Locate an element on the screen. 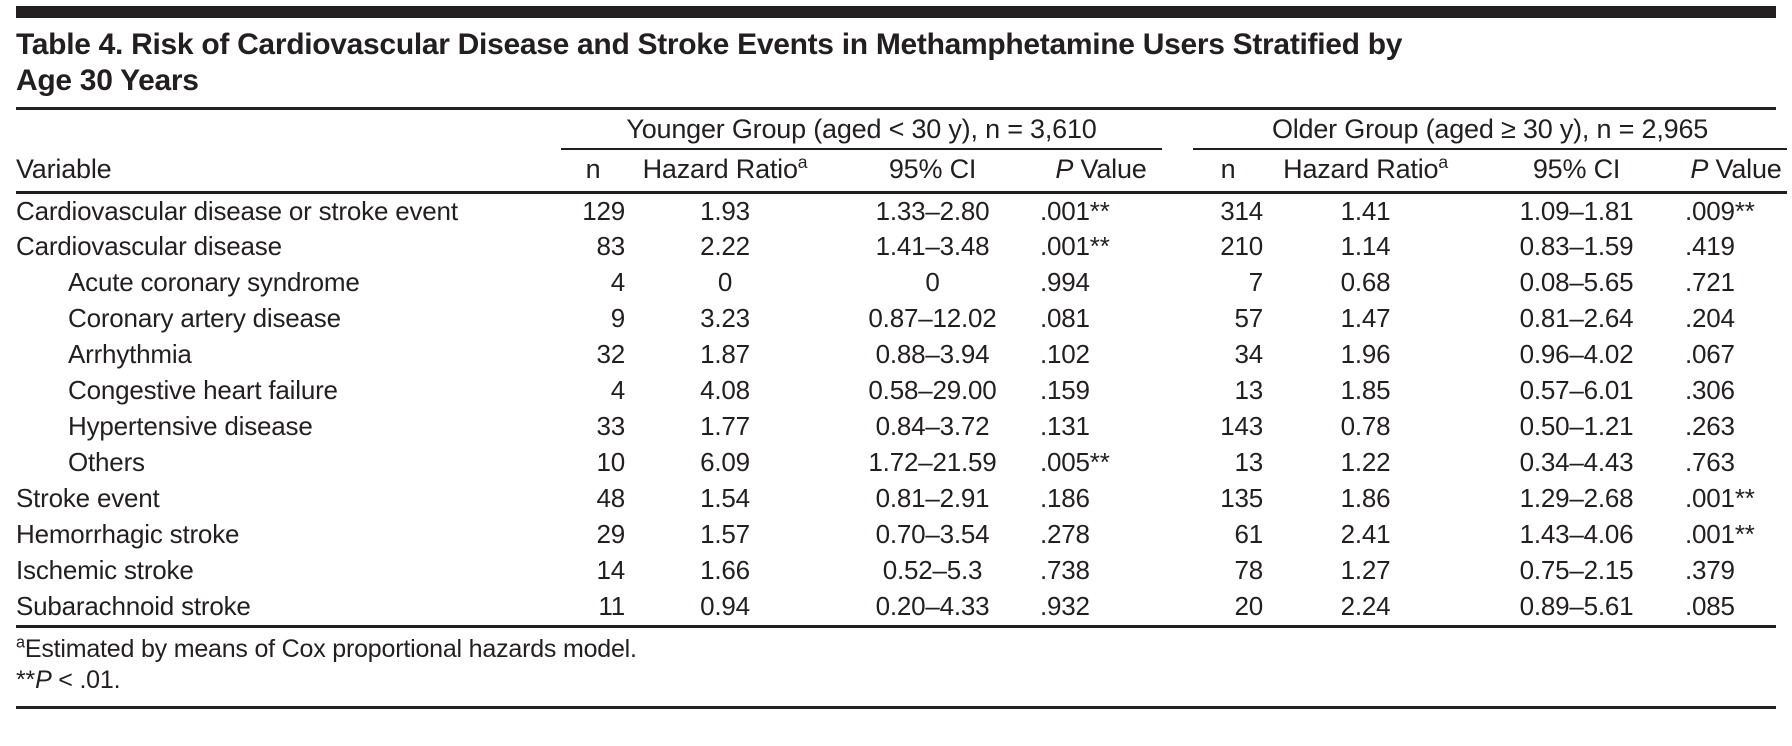 This screenshot has height=746, width=1792. variable-cell: Ischemic stroke is located at coordinates (105, 570).